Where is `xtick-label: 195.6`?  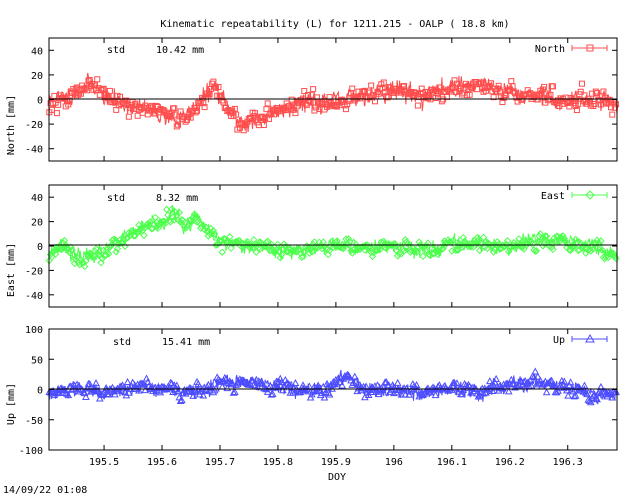 xtick-label: 195.6 is located at coordinates (162, 462).